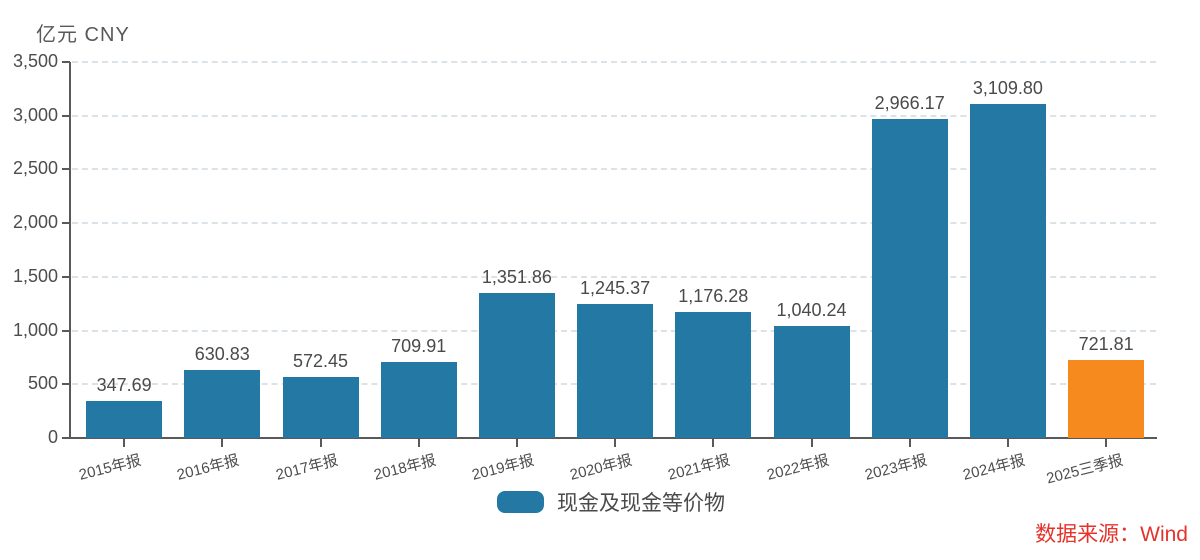  I want to click on bar-value-label: 709.91, so click(419, 345).